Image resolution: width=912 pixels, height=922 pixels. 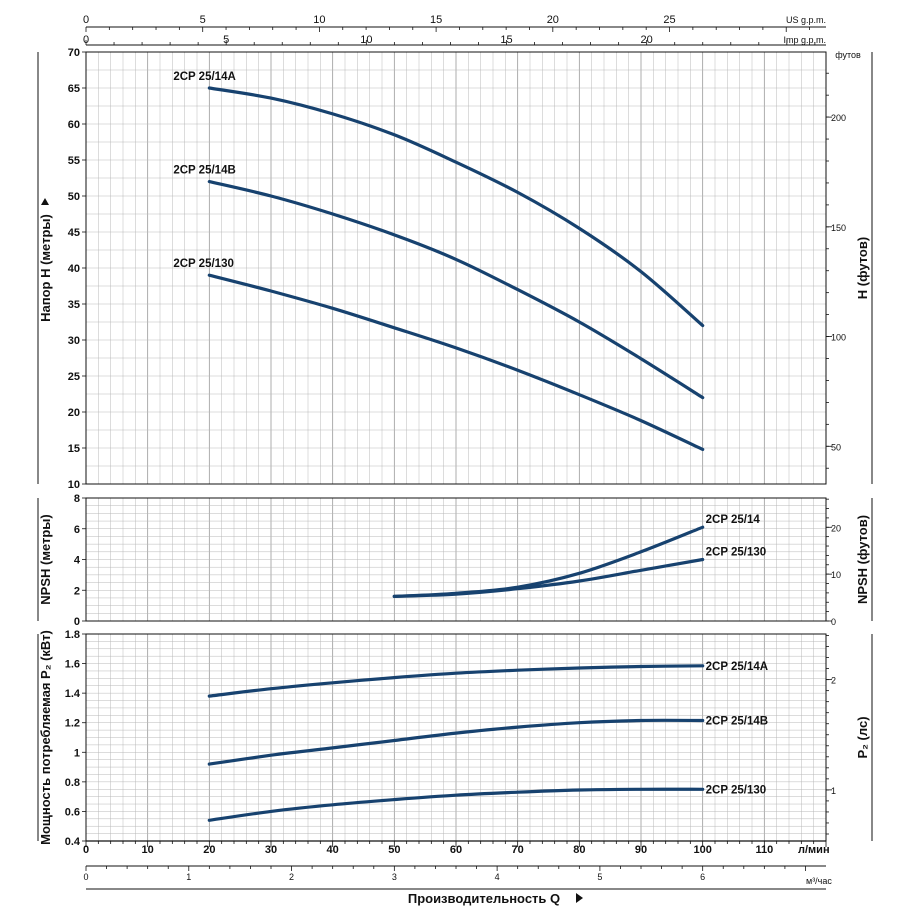 I want to click on m3h-tick-label: 5, so click(x=599, y=877).